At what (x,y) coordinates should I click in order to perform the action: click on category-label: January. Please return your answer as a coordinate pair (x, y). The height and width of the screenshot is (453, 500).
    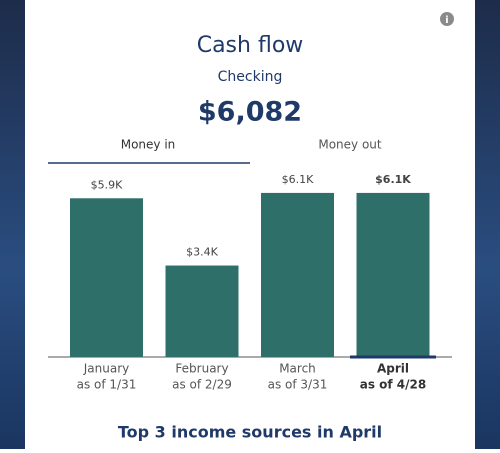
    Looking at the image, I should click on (106, 369).